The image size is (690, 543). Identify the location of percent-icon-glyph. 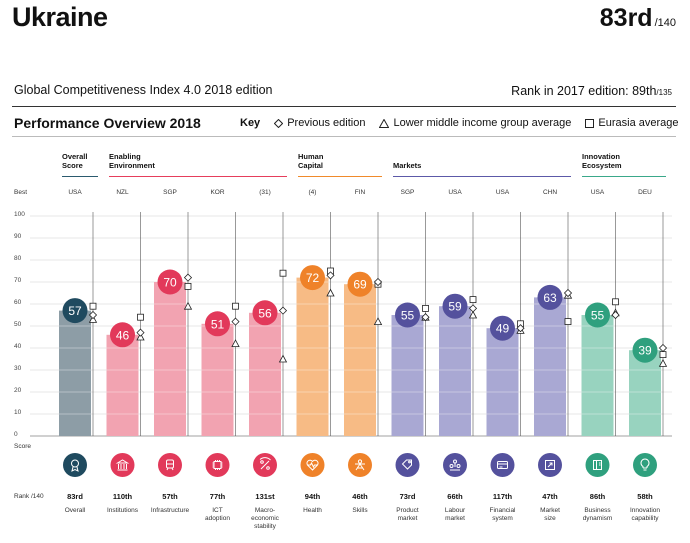
(265, 463).